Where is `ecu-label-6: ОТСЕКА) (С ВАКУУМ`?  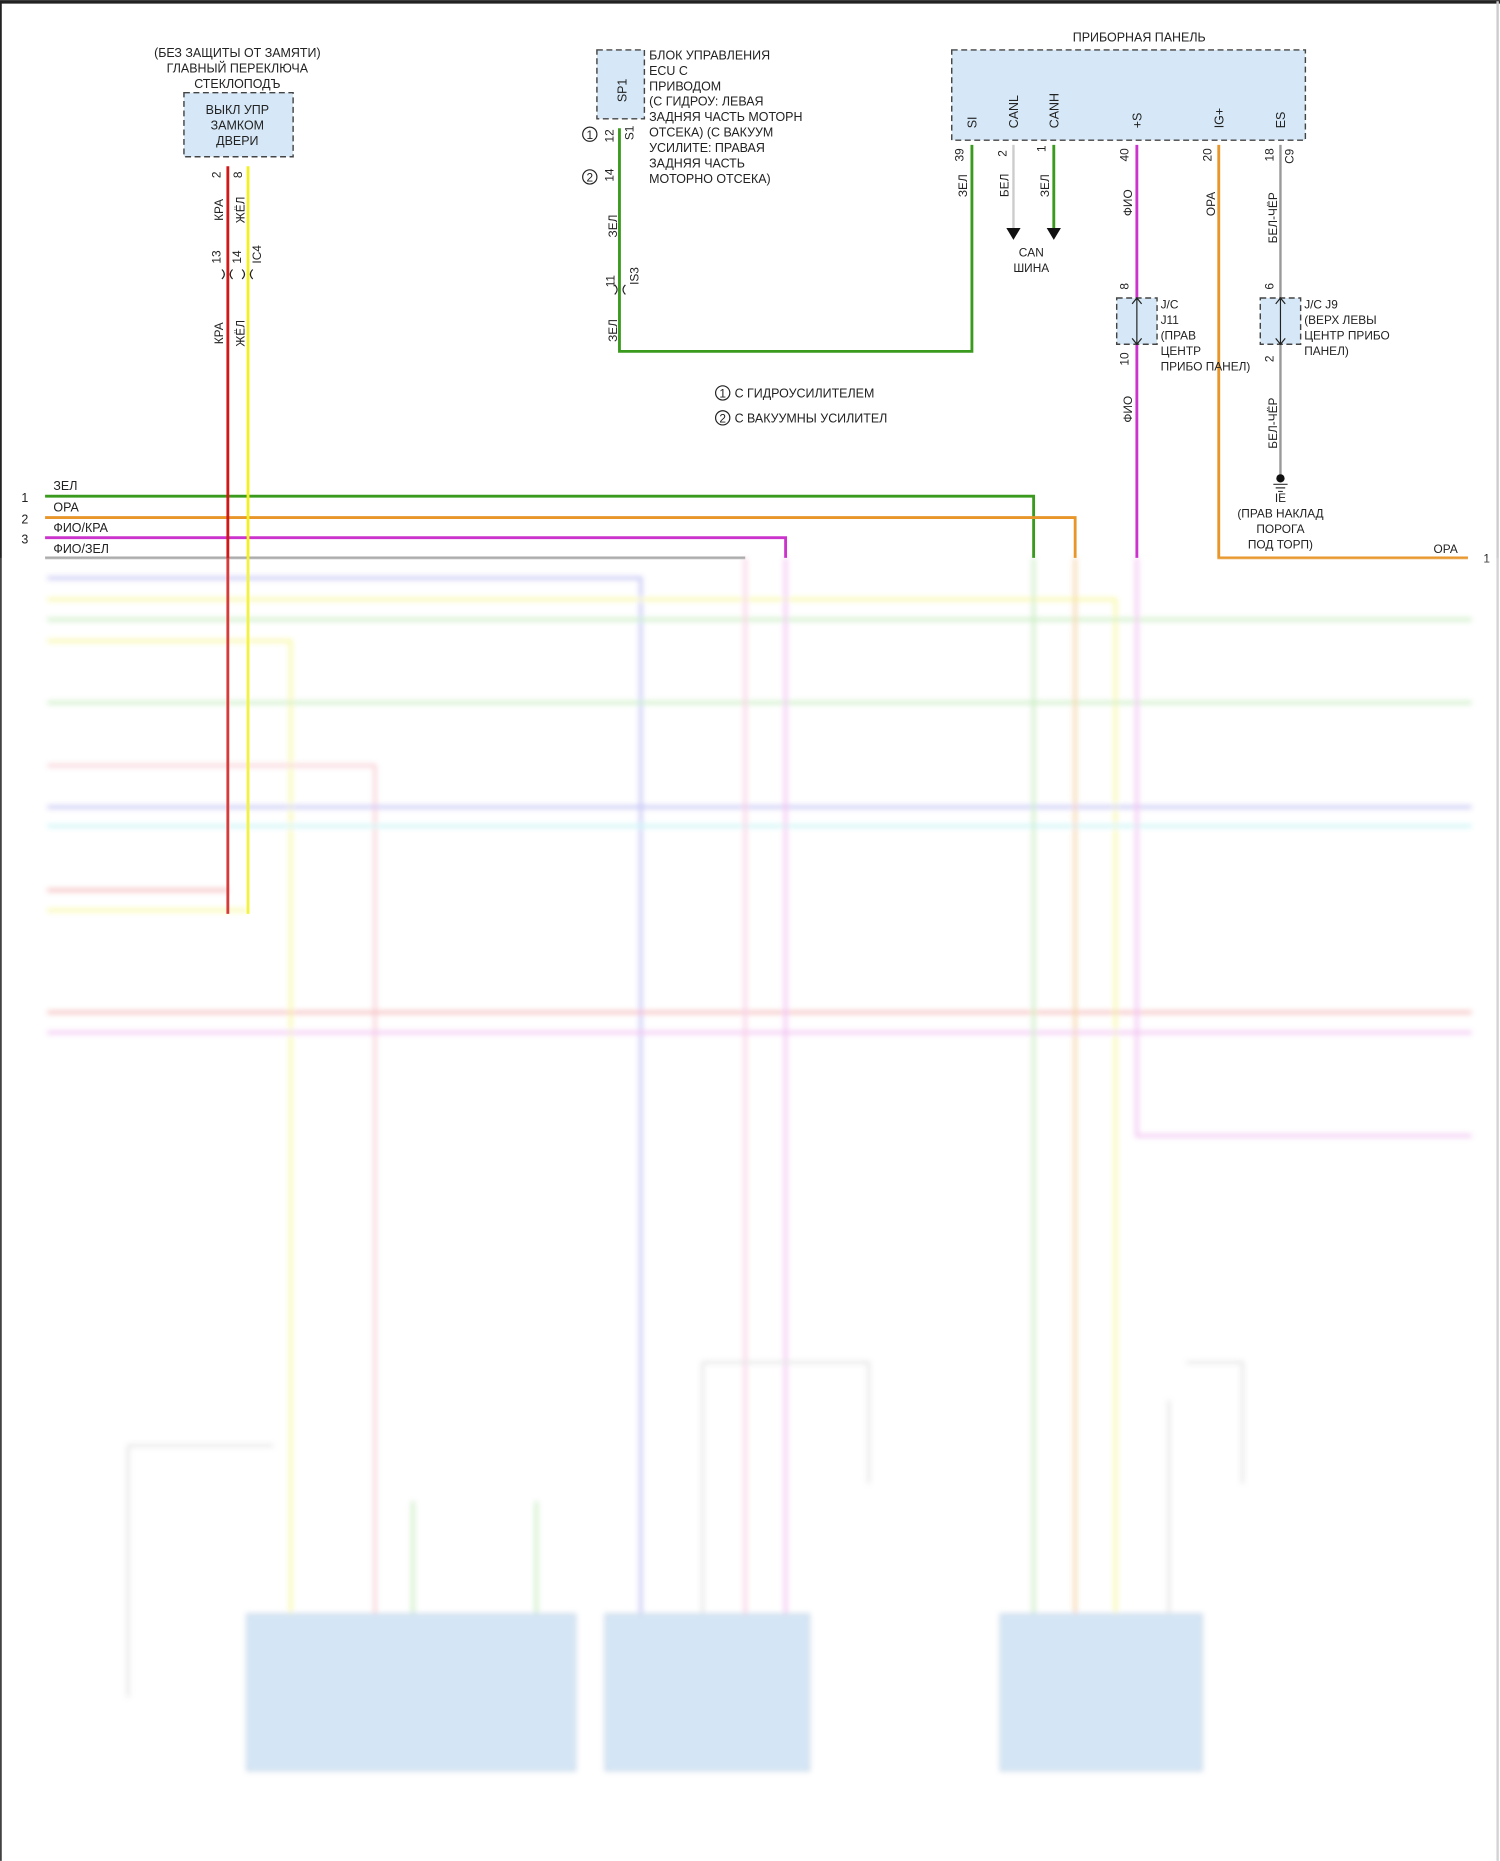 ecu-label-6: ОТСЕКА) (С ВАКУУМ is located at coordinates (711, 133).